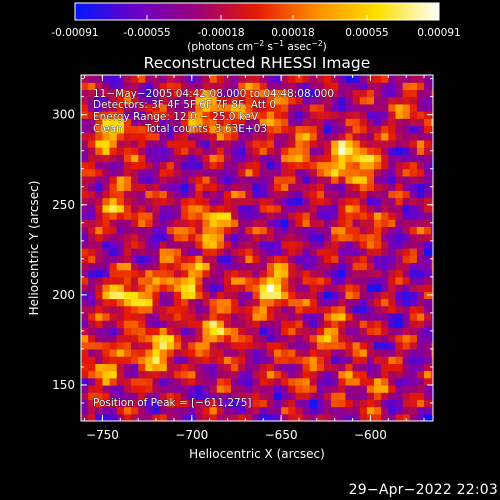  I want to click on annotation-total-counts: Total counts: 3.63E+03, so click(205, 129).